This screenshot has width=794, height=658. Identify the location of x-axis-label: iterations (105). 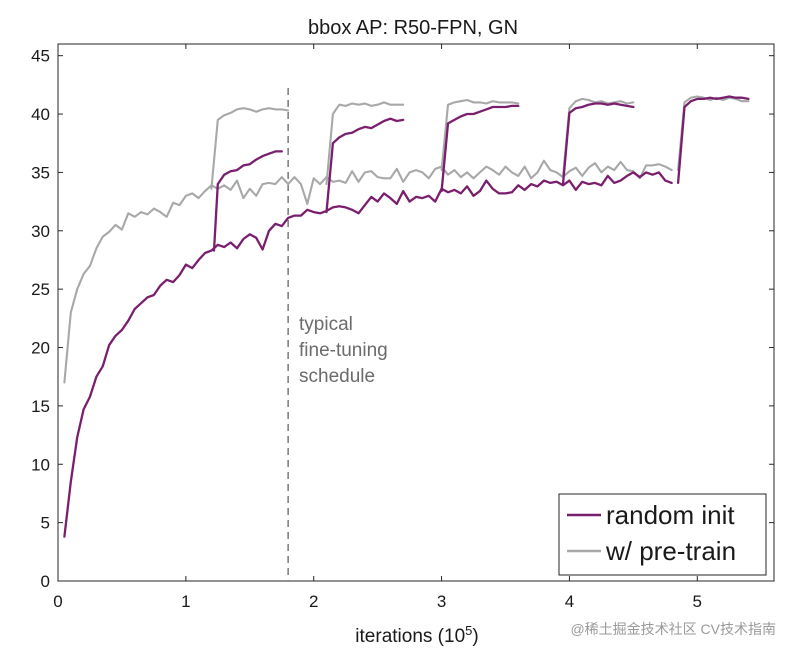
(416, 635).